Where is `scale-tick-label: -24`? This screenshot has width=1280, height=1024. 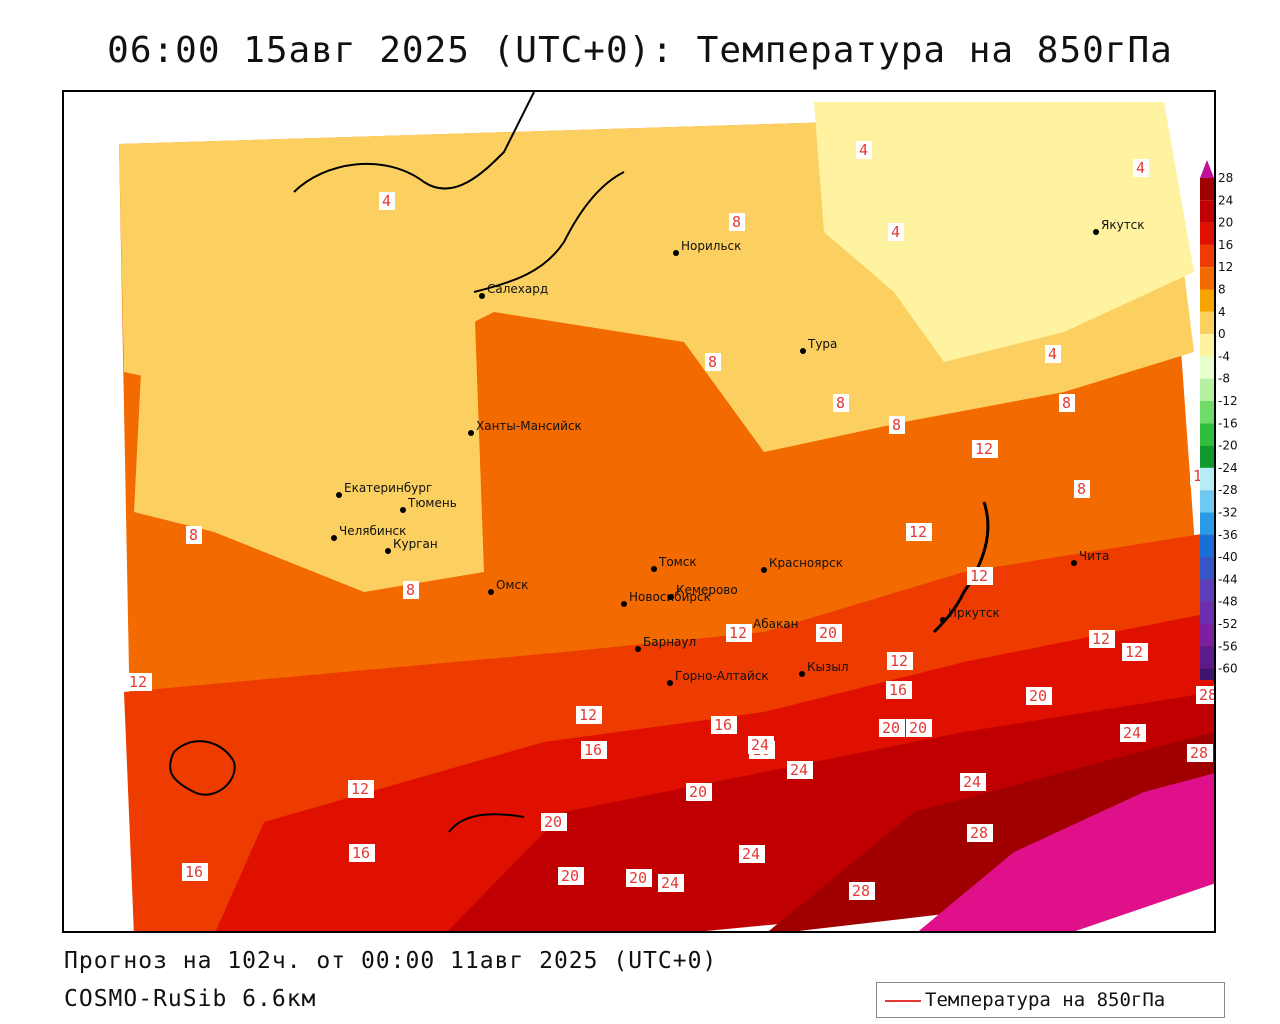 scale-tick-label: -24 is located at coordinates (1228, 468).